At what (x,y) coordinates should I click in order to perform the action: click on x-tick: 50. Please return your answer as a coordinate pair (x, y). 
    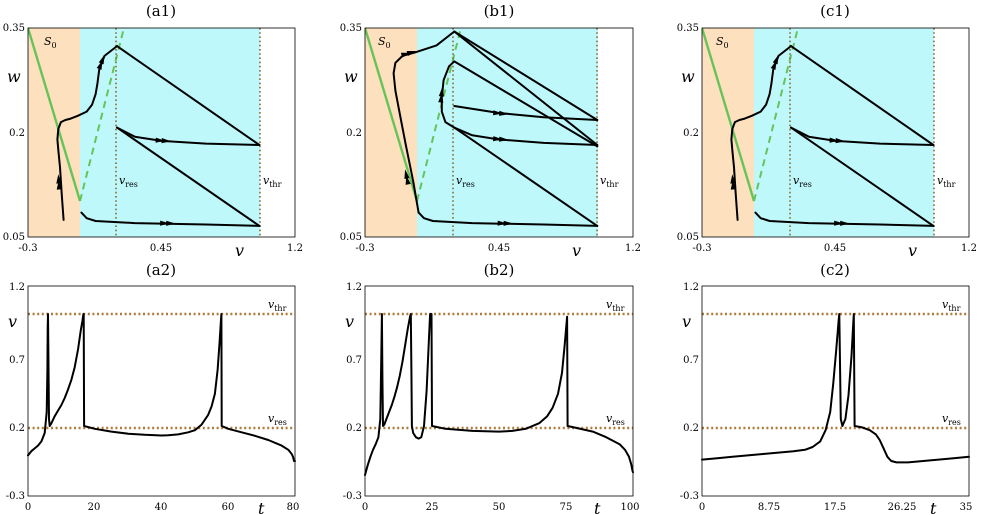
    Looking at the image, I should click on (499, 507).